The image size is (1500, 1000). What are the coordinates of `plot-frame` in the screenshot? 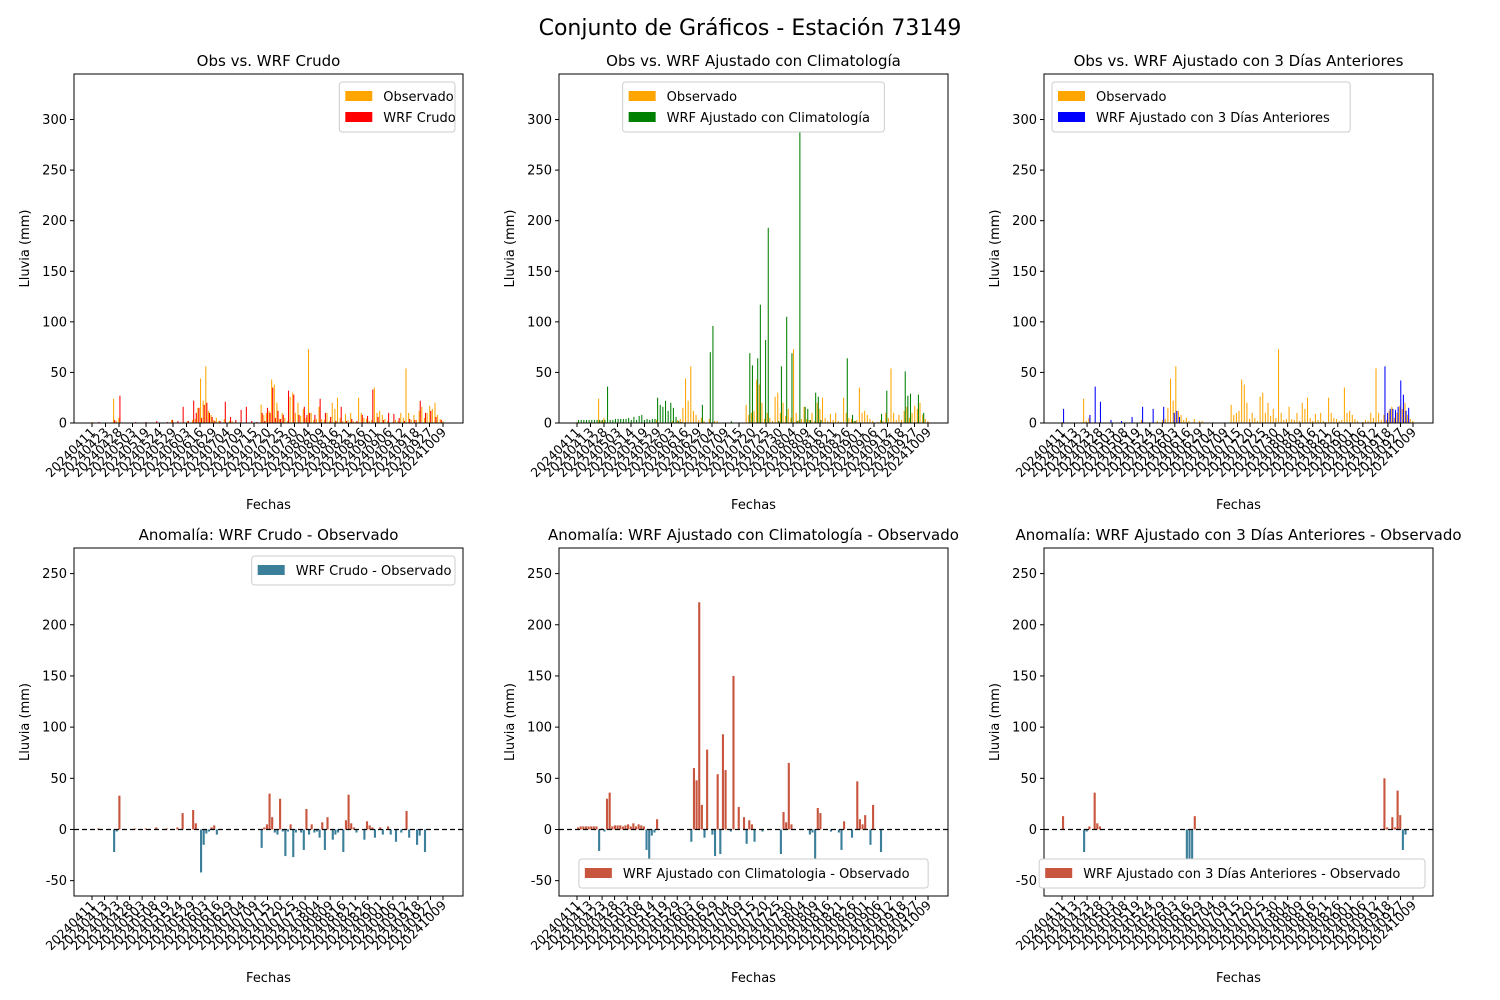 It's located at (753, 248).